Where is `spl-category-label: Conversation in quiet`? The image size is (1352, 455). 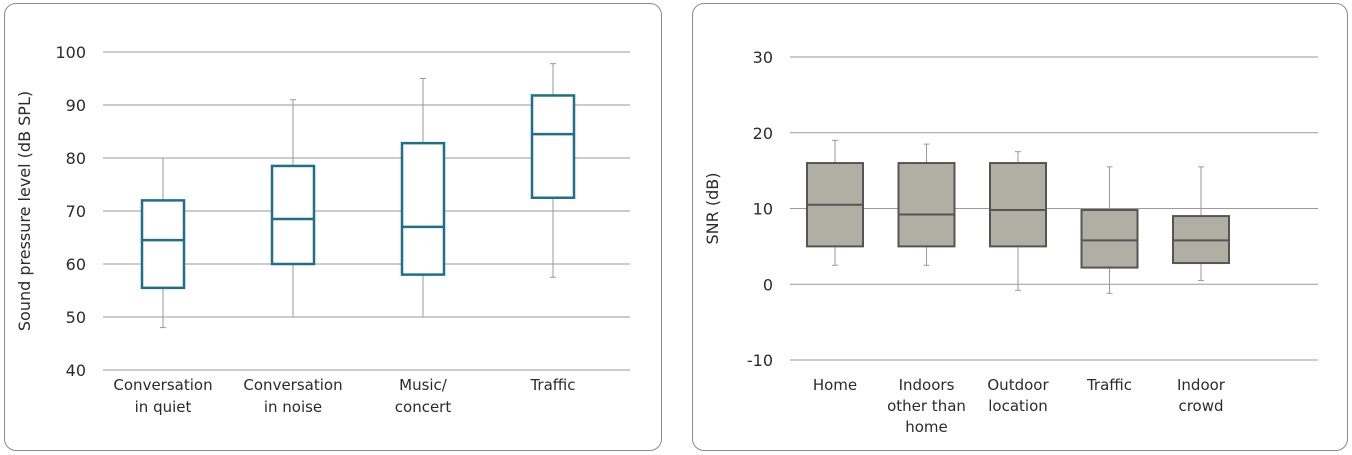
spl-category-label: Conversation in quiet is located at coordinates (162, 396).